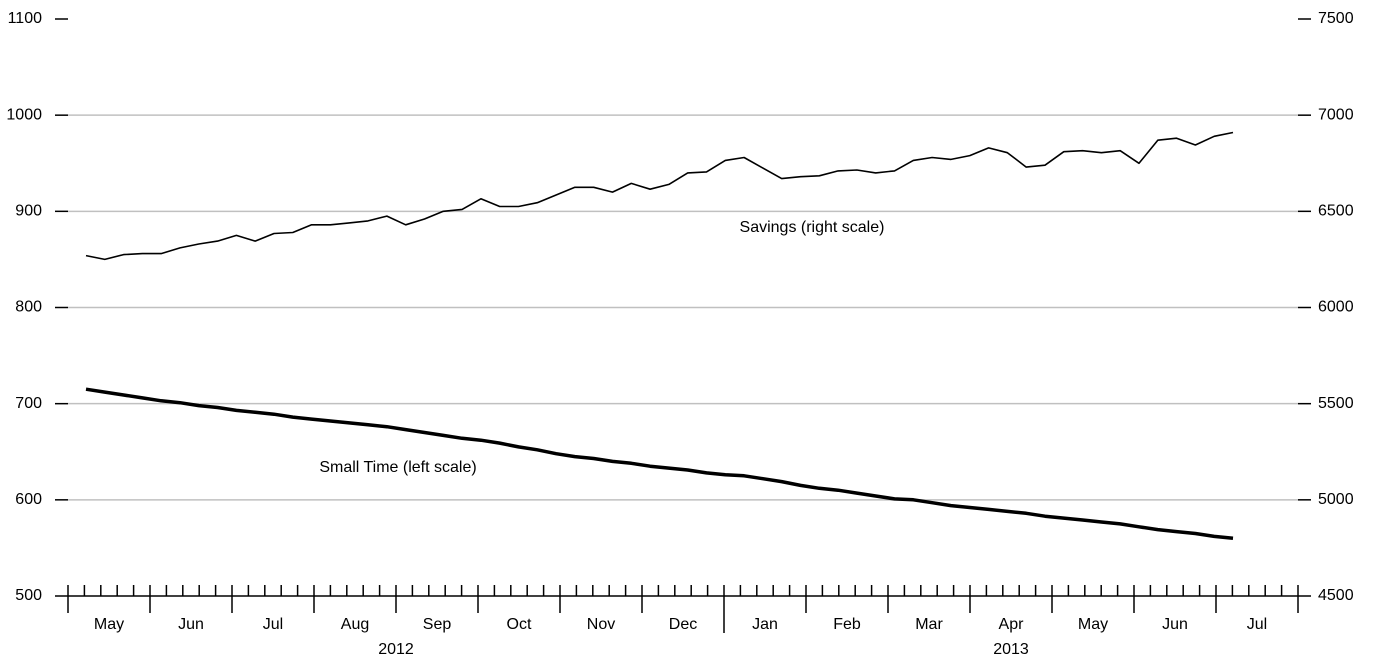 This screenshot has height=665, width=1387. What do you see at coordinates (396, 649) in the screenshot?
I see `year-label: 2012` at bounding box center [396, 649].